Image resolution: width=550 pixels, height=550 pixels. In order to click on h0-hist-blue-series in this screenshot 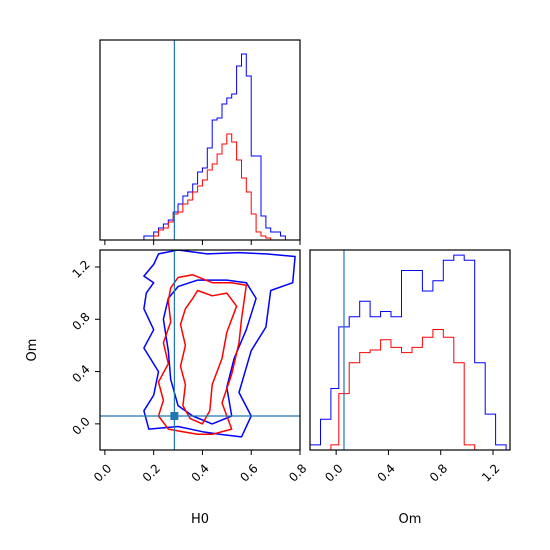, I will do `click(200, 147)`.